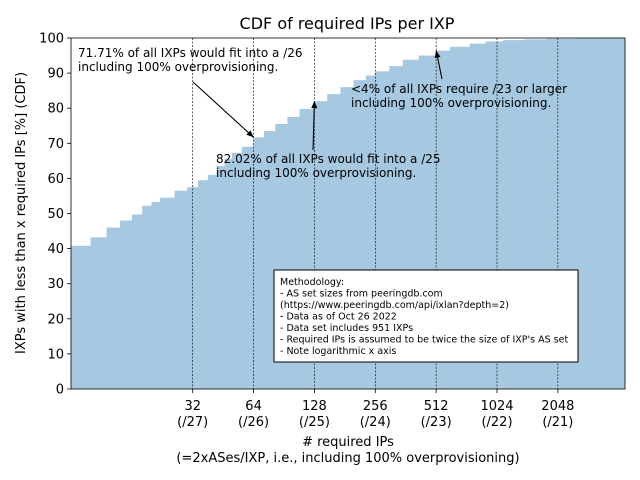 This screenshot has height=480, width=640. Describe the element at coordinates (192, 406) in the screenshot. I see `x-tick-label: 32` at that location.